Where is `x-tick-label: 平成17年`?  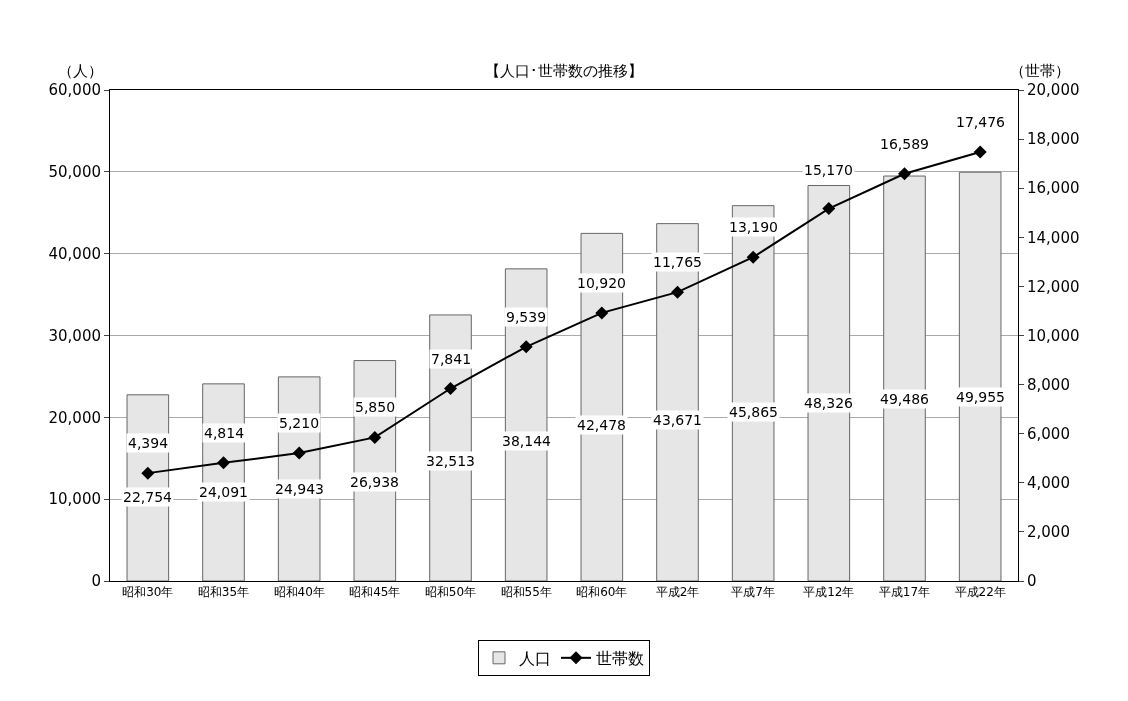
x-tick-label: 平成17年 is located at coordinates (904, 592).